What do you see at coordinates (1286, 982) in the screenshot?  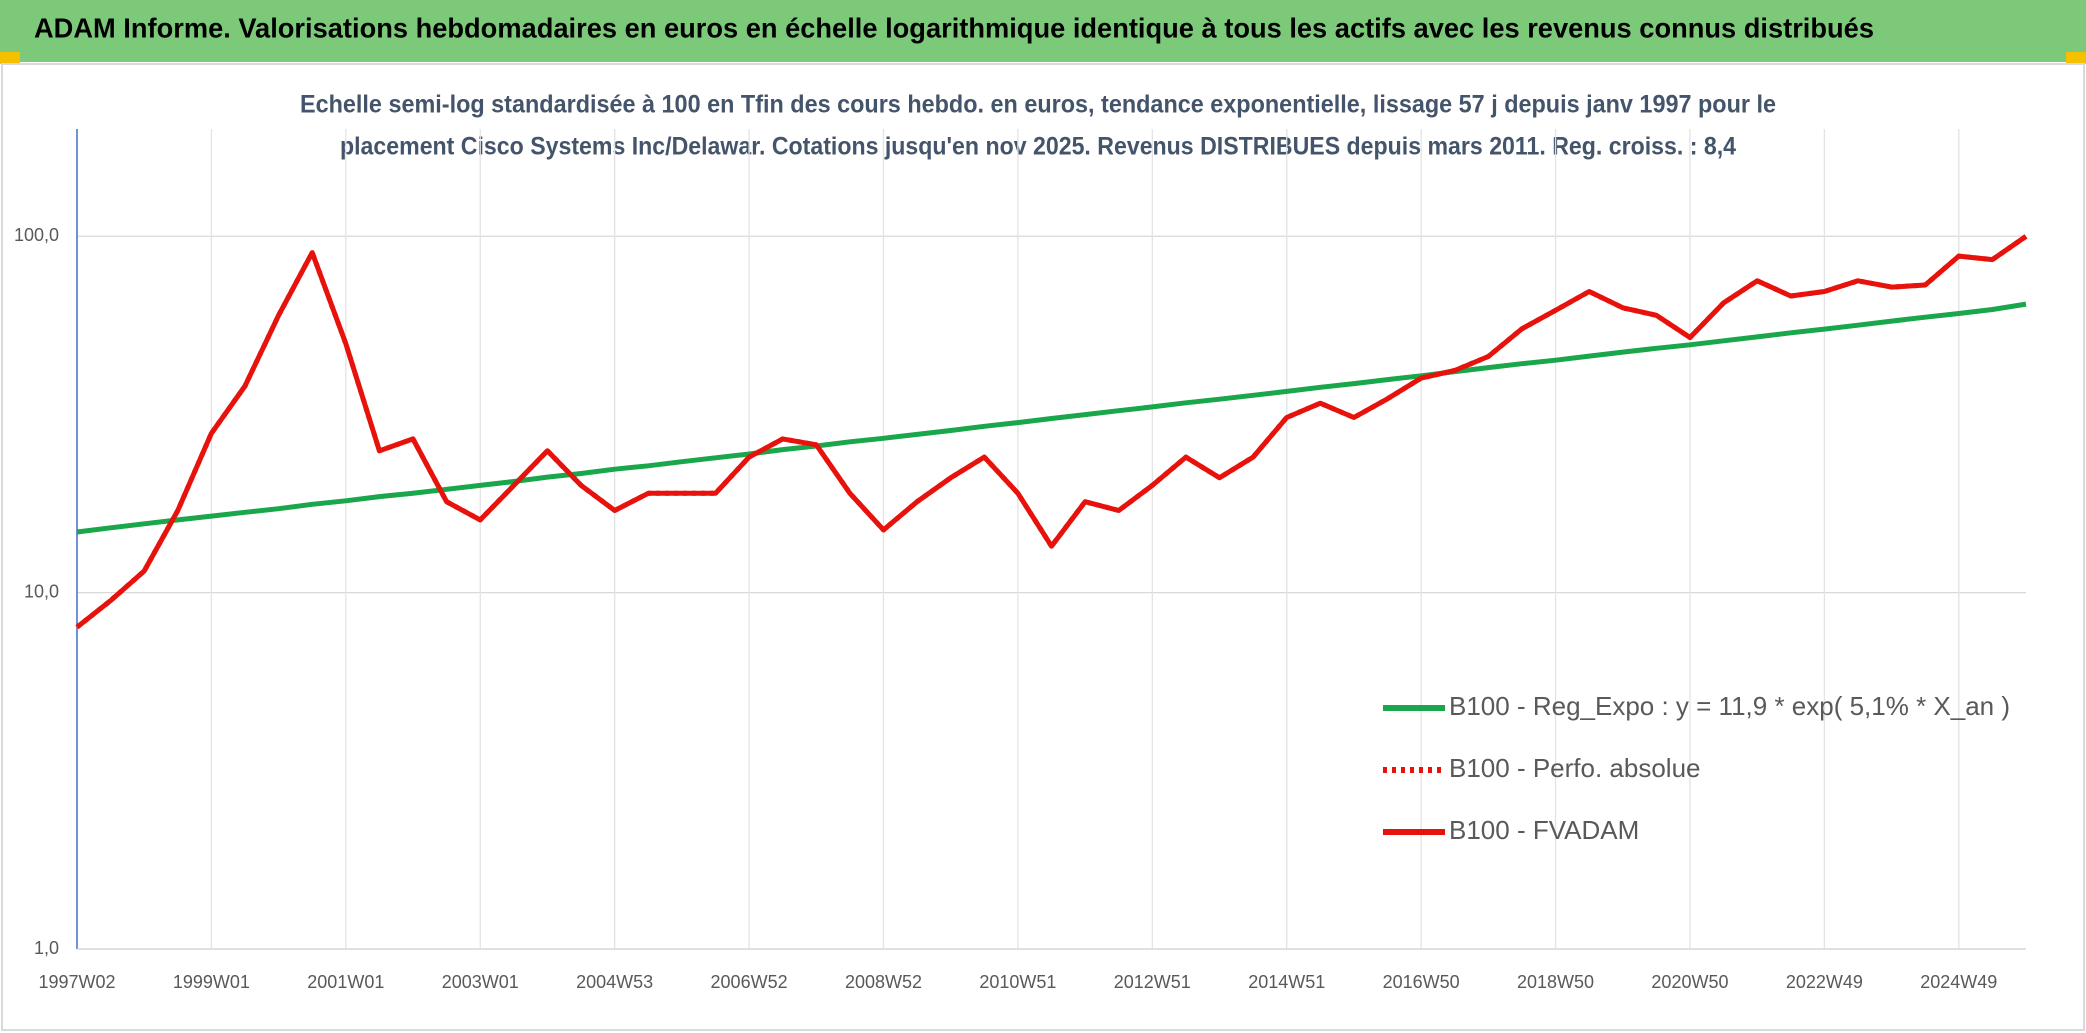 I see `x-tick-label: 2014W51` at bounding box center [1286, 982].